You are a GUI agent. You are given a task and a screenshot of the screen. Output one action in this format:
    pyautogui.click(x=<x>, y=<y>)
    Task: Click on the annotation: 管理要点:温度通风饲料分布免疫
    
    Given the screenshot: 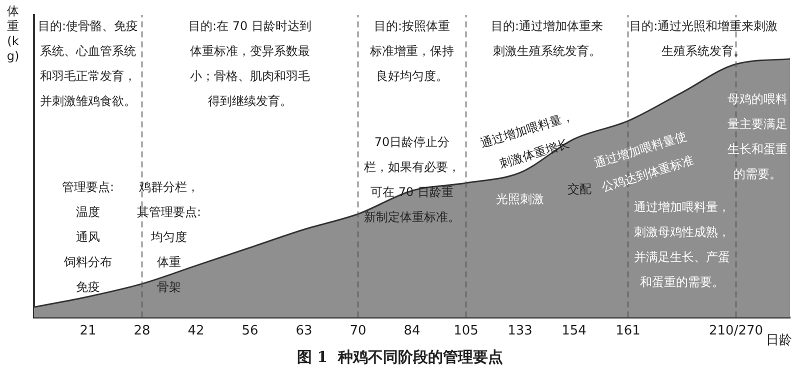 What is the action you would take?
    pyautogui.click(x=88, y=237)
    